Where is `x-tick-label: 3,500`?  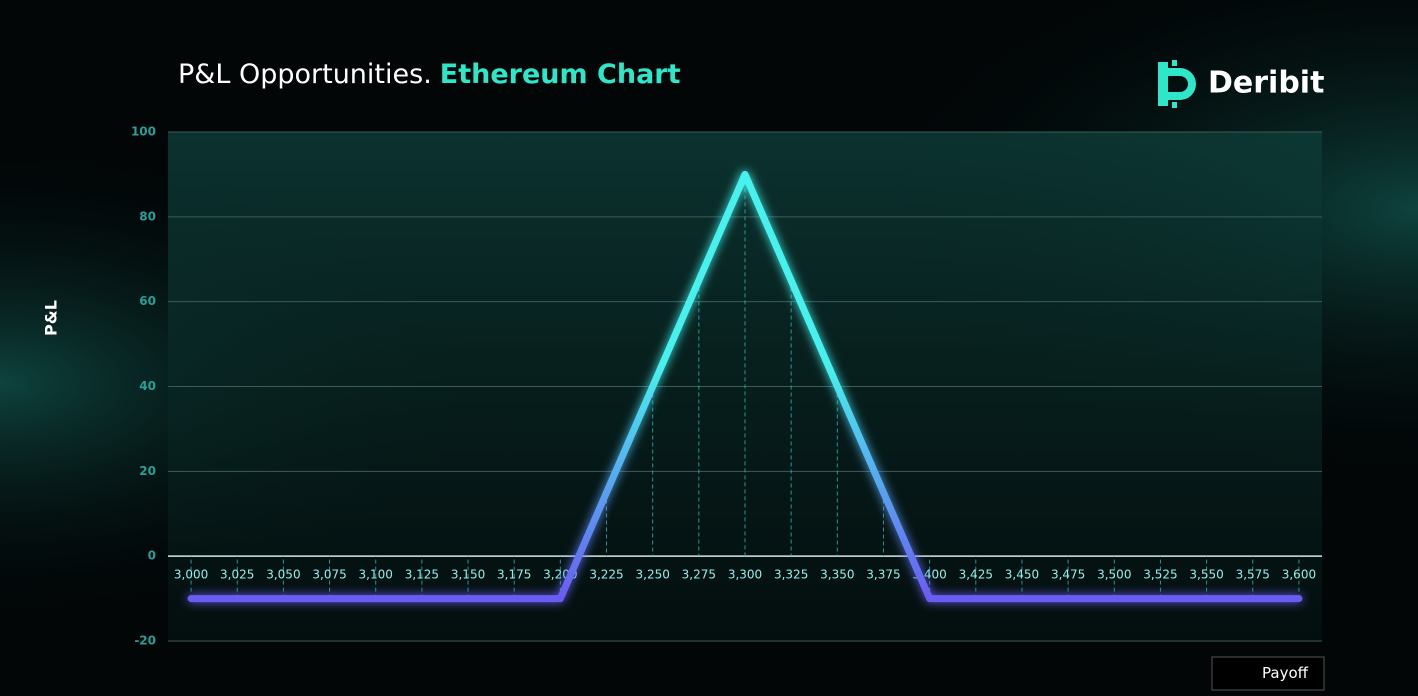 x-tick-label: 3,500 is located at coordinates (1114, 575).